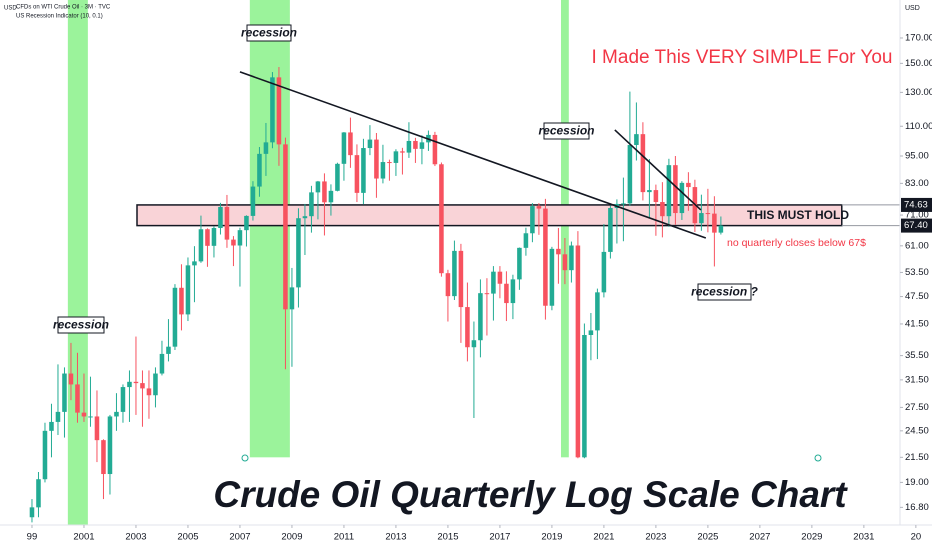  I want to click on x-tick-label: 20, so click(916, 537).